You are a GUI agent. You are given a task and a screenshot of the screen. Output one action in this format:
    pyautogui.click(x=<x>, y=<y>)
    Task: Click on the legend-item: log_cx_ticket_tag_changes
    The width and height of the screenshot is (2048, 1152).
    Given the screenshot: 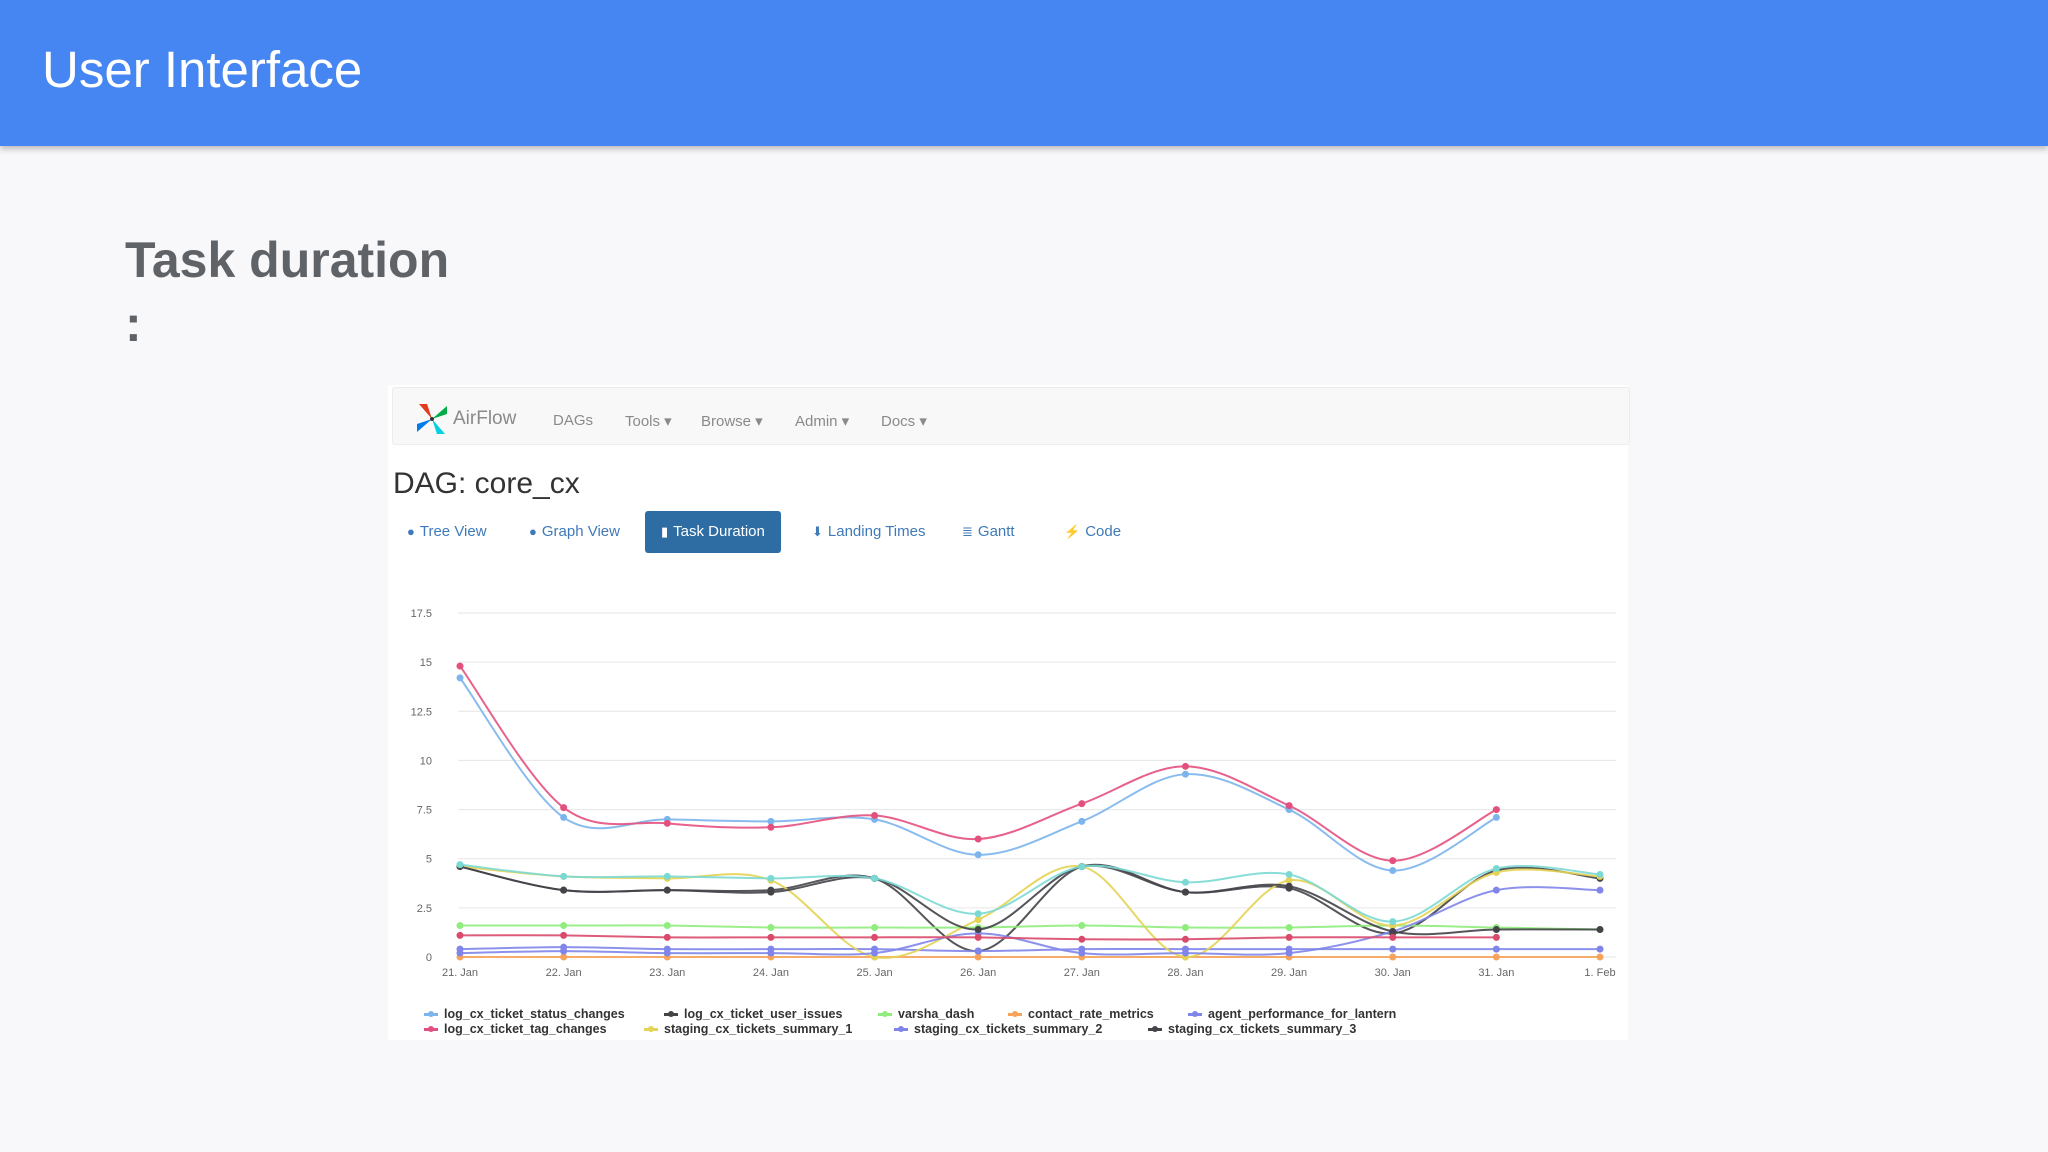 What is the action you would take?
    pyautogui.click(x=515, y=1029)
    